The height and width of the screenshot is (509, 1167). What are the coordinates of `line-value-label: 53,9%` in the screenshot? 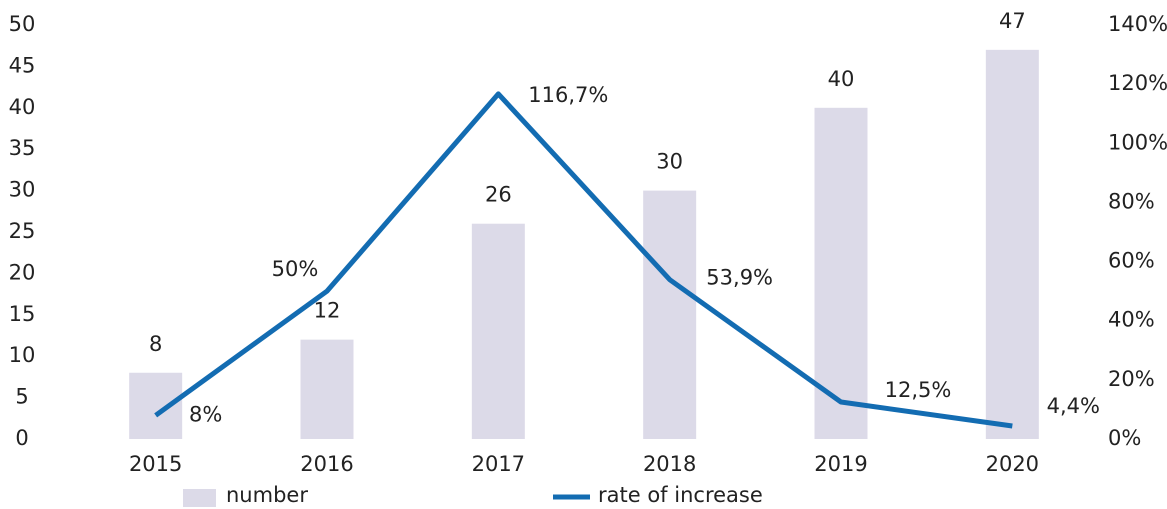 It's located at (739, 278).